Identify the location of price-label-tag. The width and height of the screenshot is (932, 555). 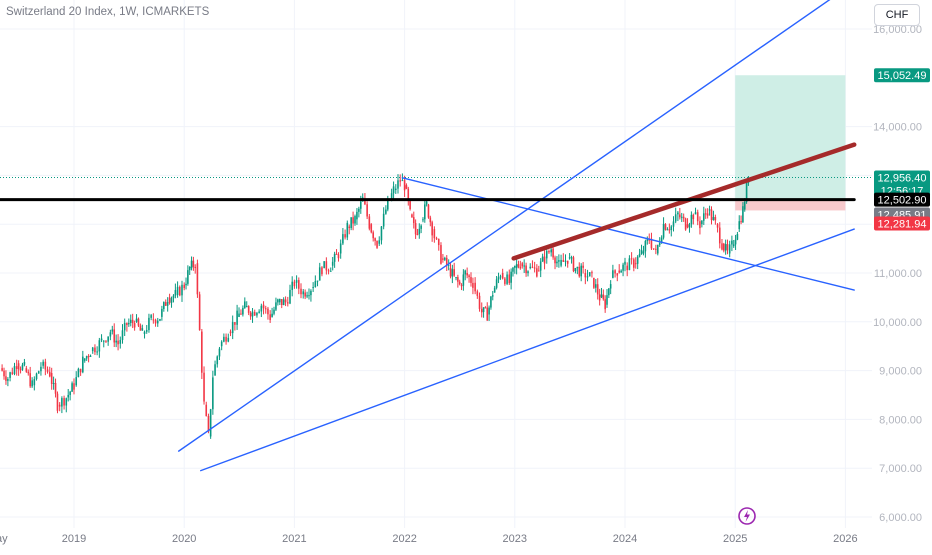
(902, 75).